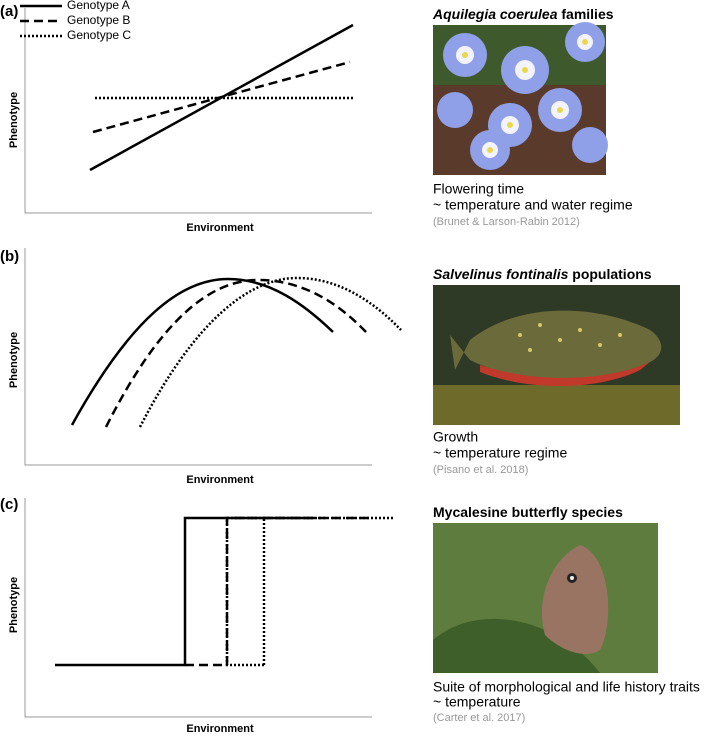 This screenshot has height=739, width=709. What do you see at coordinates (609, 274) in the screenshot?
I see `title-part: populations` at bounding box center [609, 274].